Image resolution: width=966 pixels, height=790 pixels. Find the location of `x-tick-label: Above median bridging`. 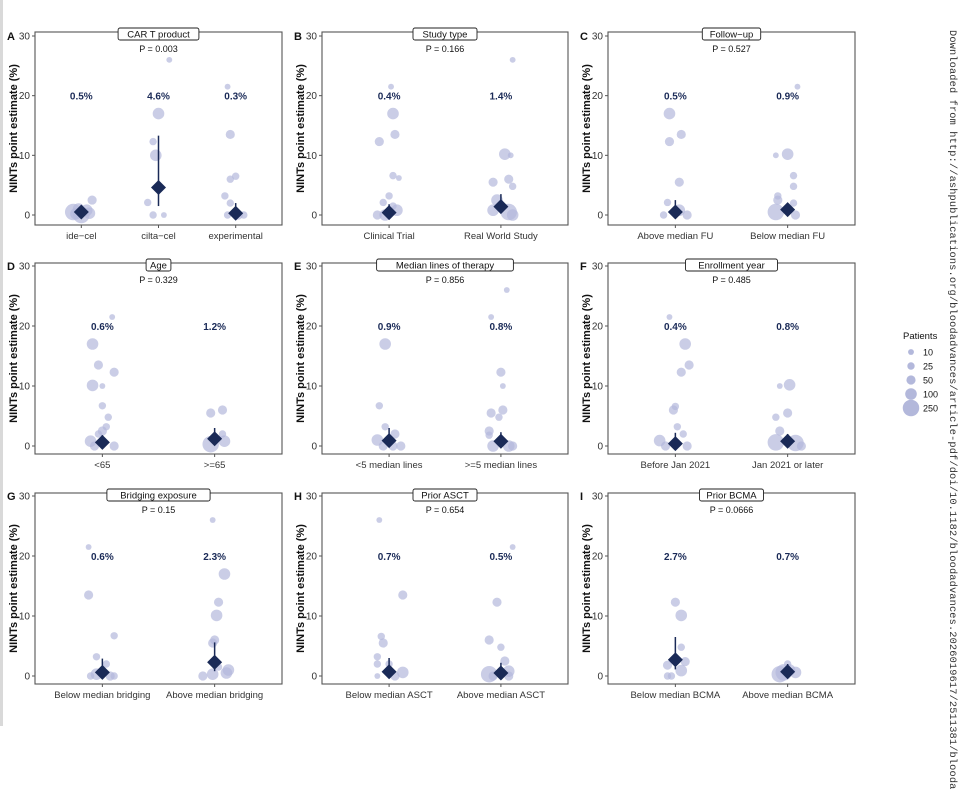

x-tick-label: Above median bridging is located at coordinates (214, 695).